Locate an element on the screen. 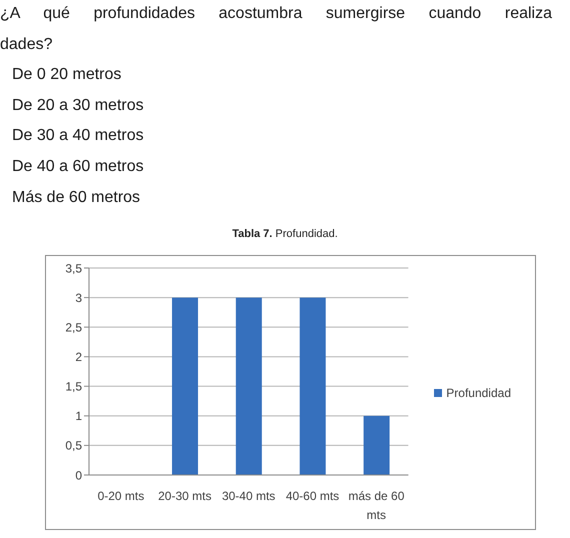 This screenshot has width=570, height=538. y-tick-label: 3,5 is located at coordinates (73, 268).